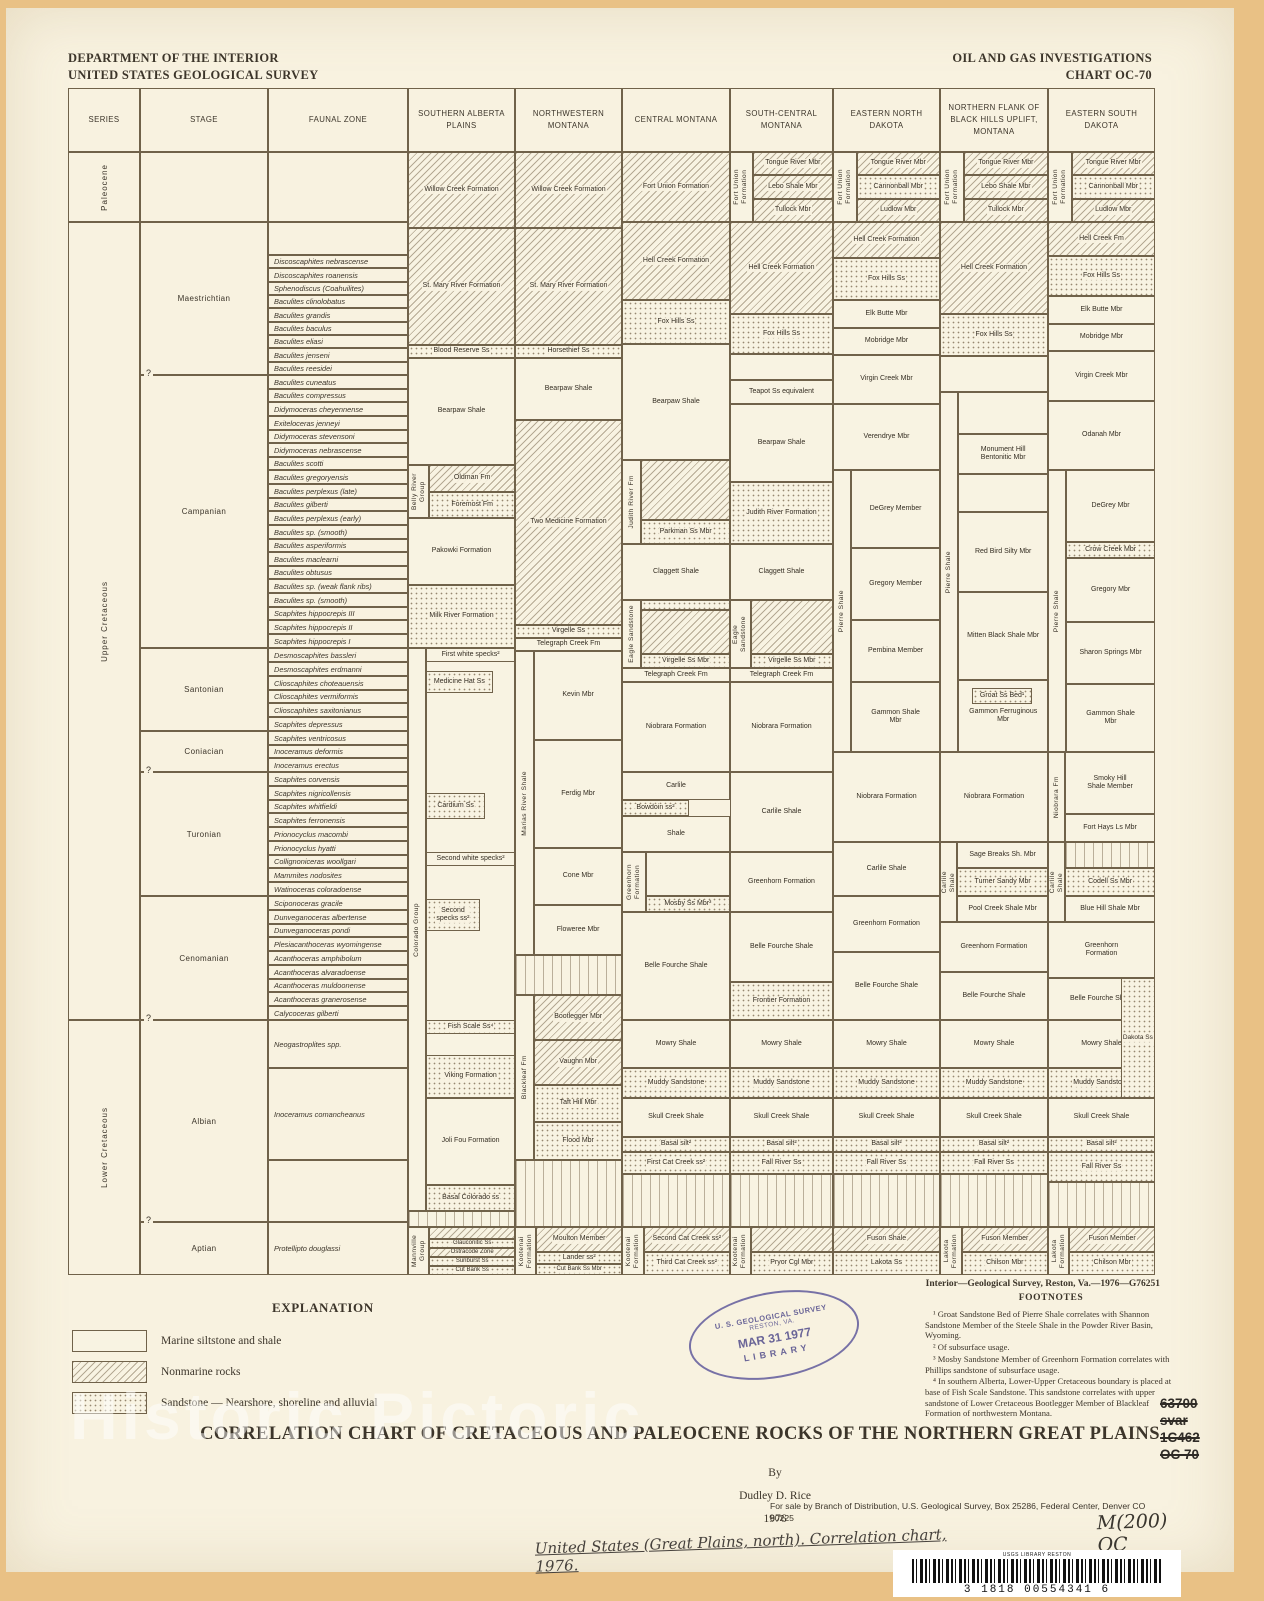 The width and height of the screenshot is (1264, 1601). Describe the element at coordinates (1110, 718) in the screenshot. I see `block-gammon-shale-mbr: Gammon Shale Mbr` at that location.